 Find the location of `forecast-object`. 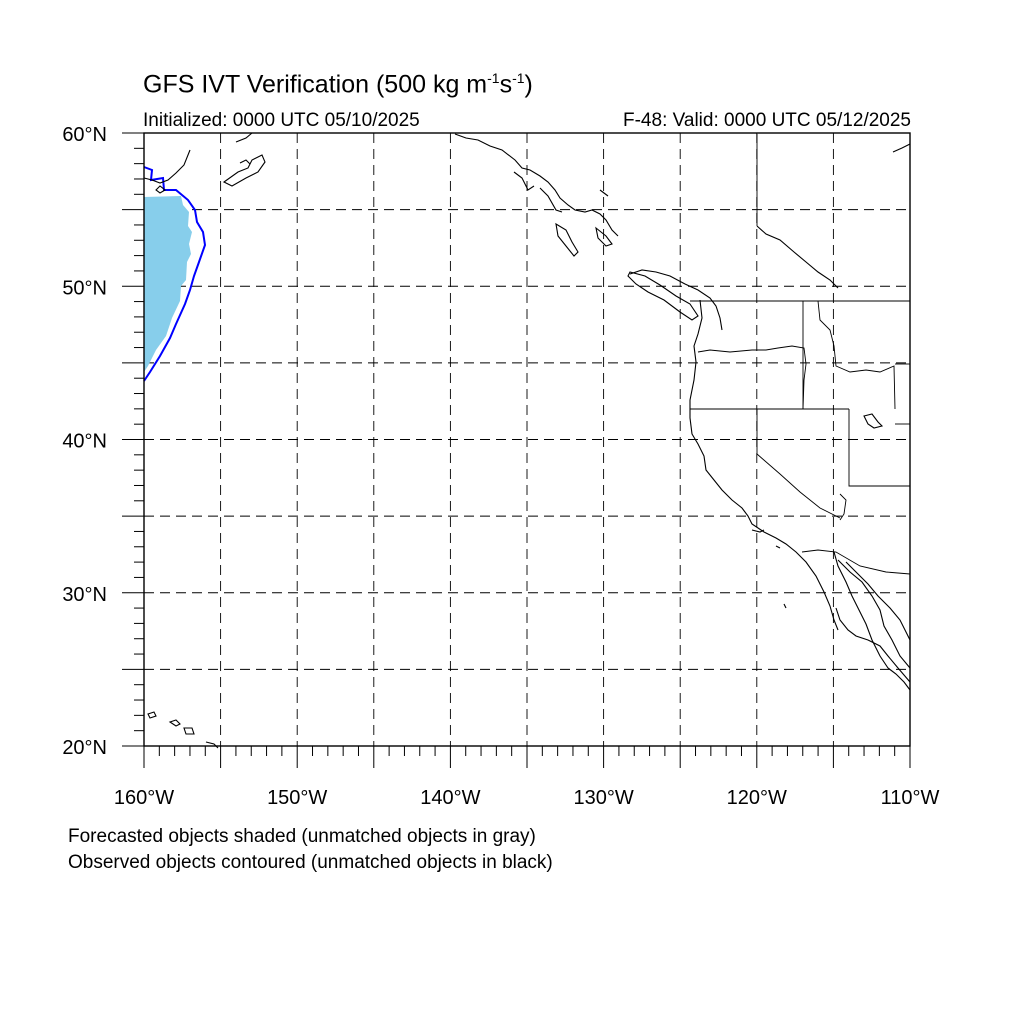

forecast-object is located at coordinates (168, 284).